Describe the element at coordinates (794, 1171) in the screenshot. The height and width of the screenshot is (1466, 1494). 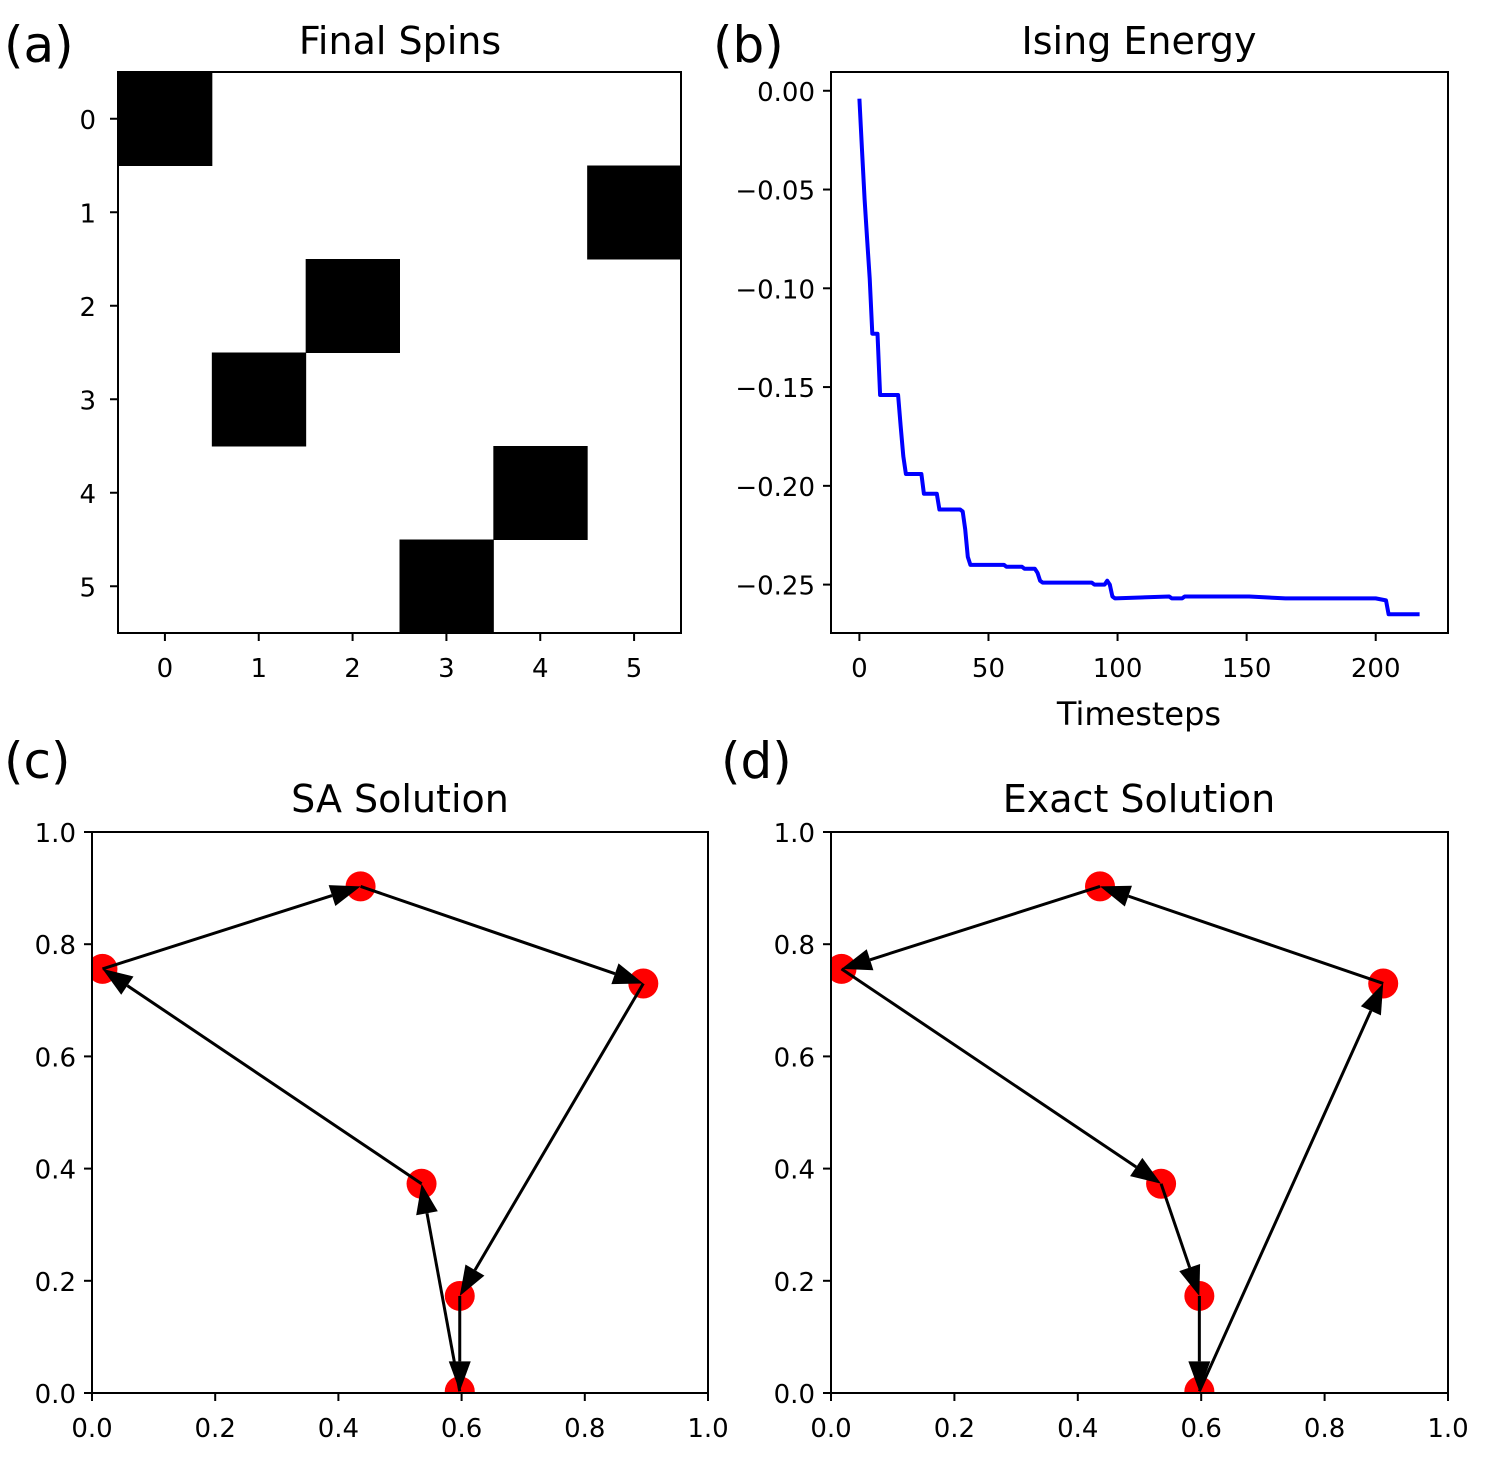
I see `y-tick-label-d: 0.4` at that location.